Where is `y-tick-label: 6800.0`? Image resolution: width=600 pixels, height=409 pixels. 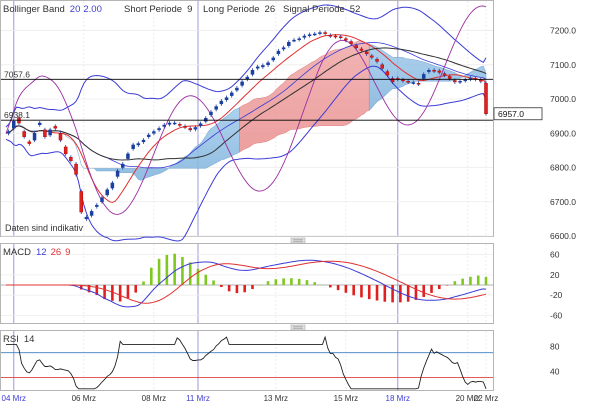
y-tick-label: 6800.0 is located at coordinates (563, 168).